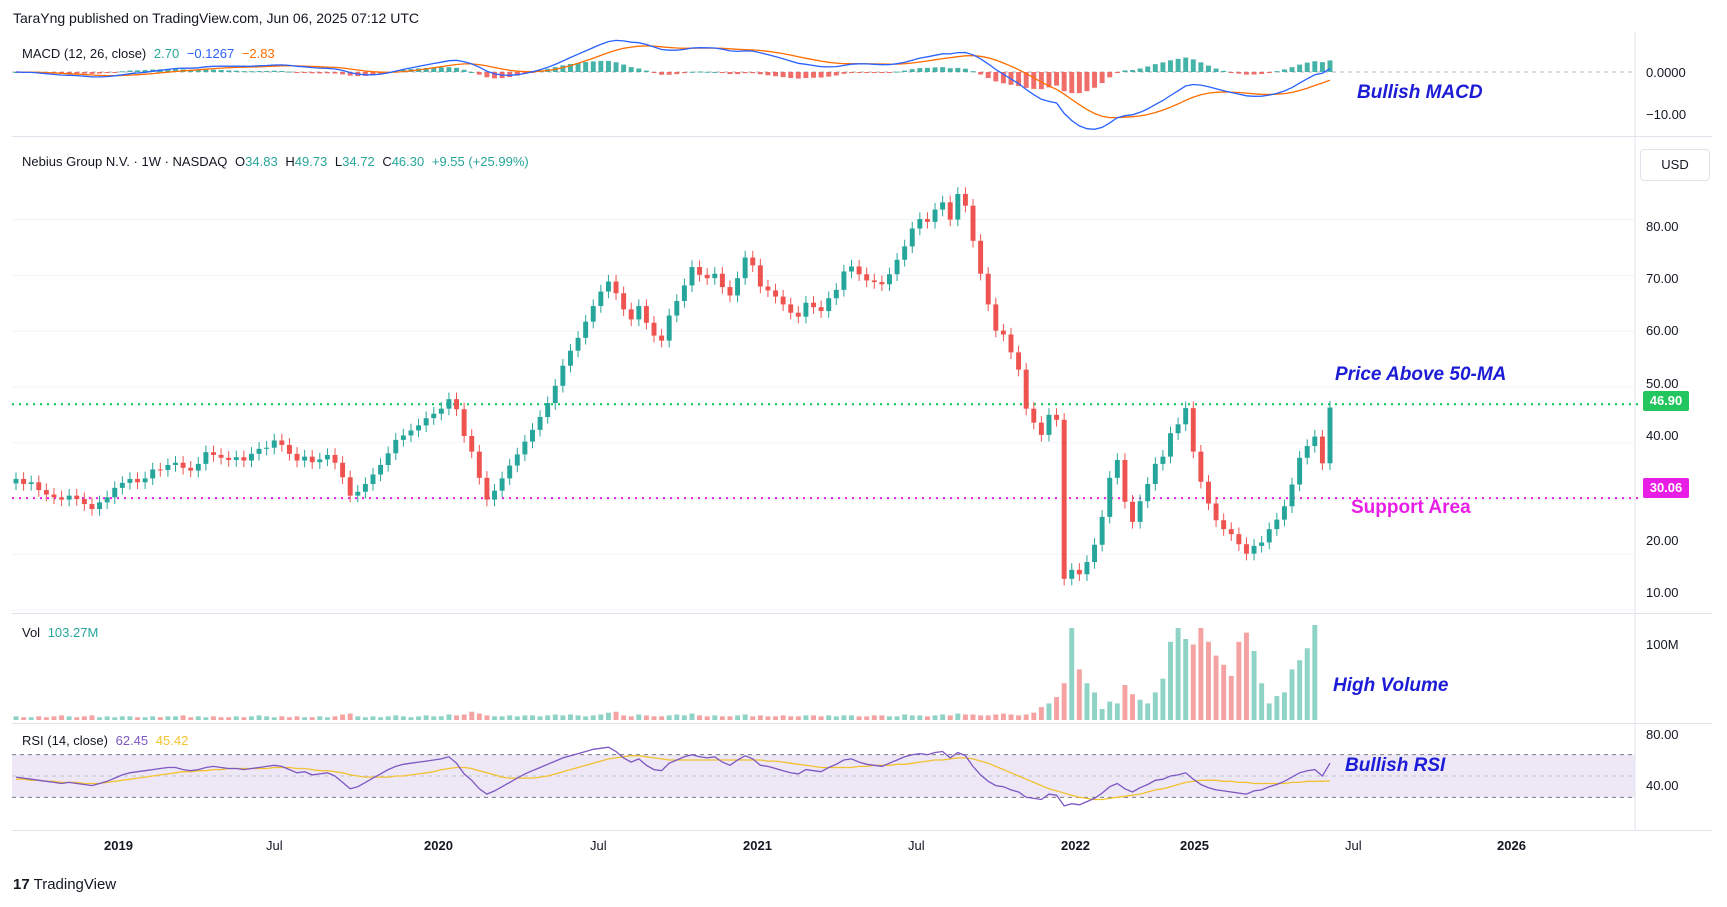  I want to click on macd-axis-neg10: −10.00, so click(1666, 114).